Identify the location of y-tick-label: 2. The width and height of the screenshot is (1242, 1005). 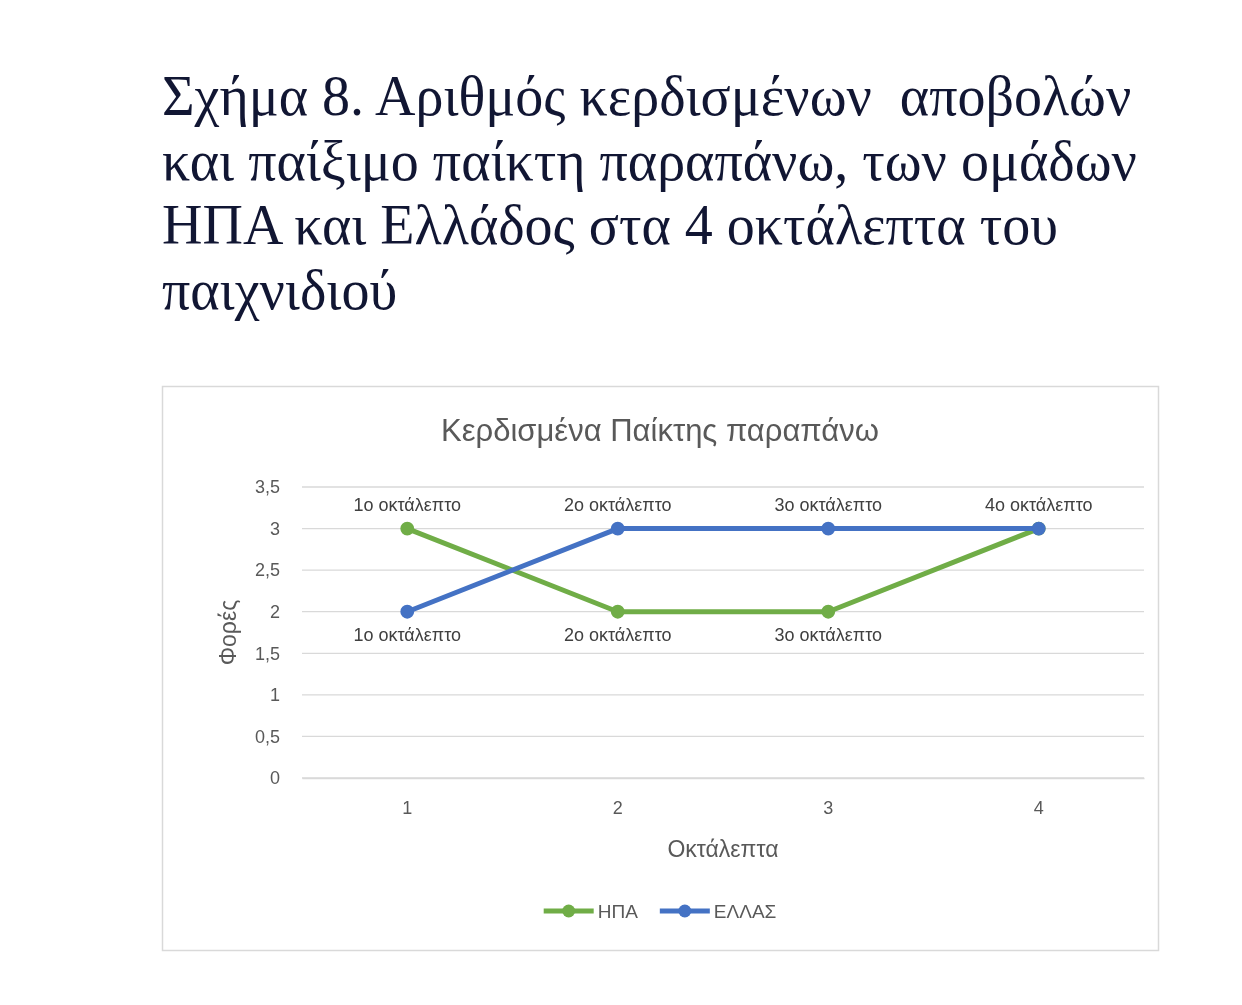
(274, 611).